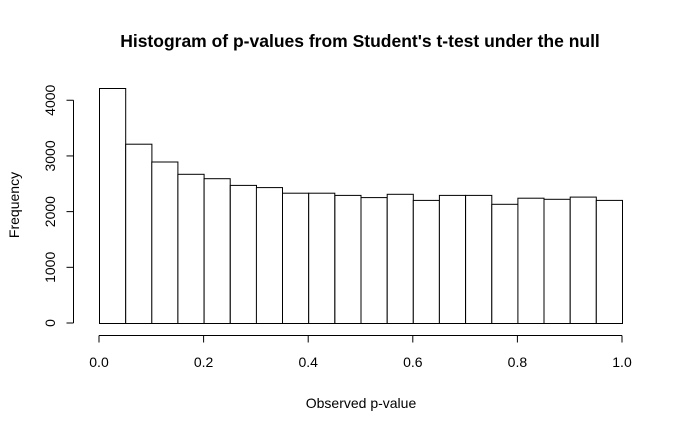 This screenshot has width=684, height=431. What do you see at coordinates (99, 362) in the screenshot?
I see `x-tick-label: 0.0` at bounding box center [99, 362].